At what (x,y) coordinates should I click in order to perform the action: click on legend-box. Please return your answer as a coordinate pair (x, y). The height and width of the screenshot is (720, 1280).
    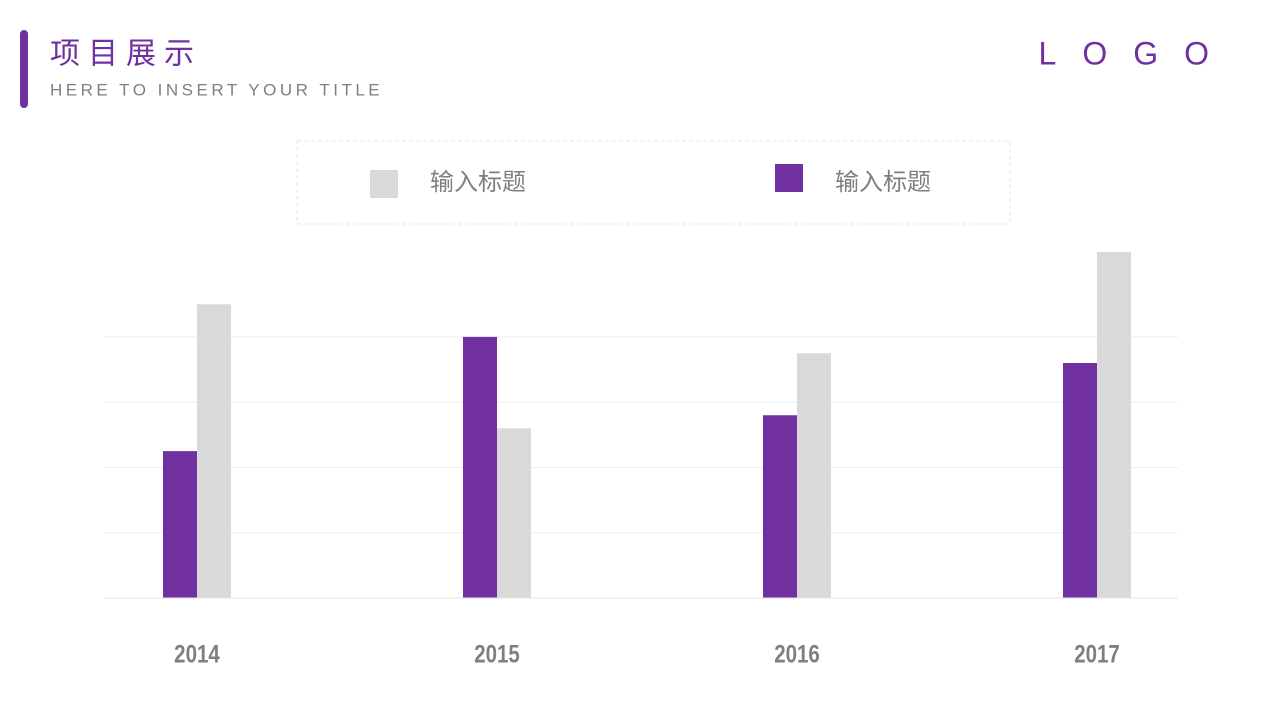
    Looking at the image, I should click on (653, 182).